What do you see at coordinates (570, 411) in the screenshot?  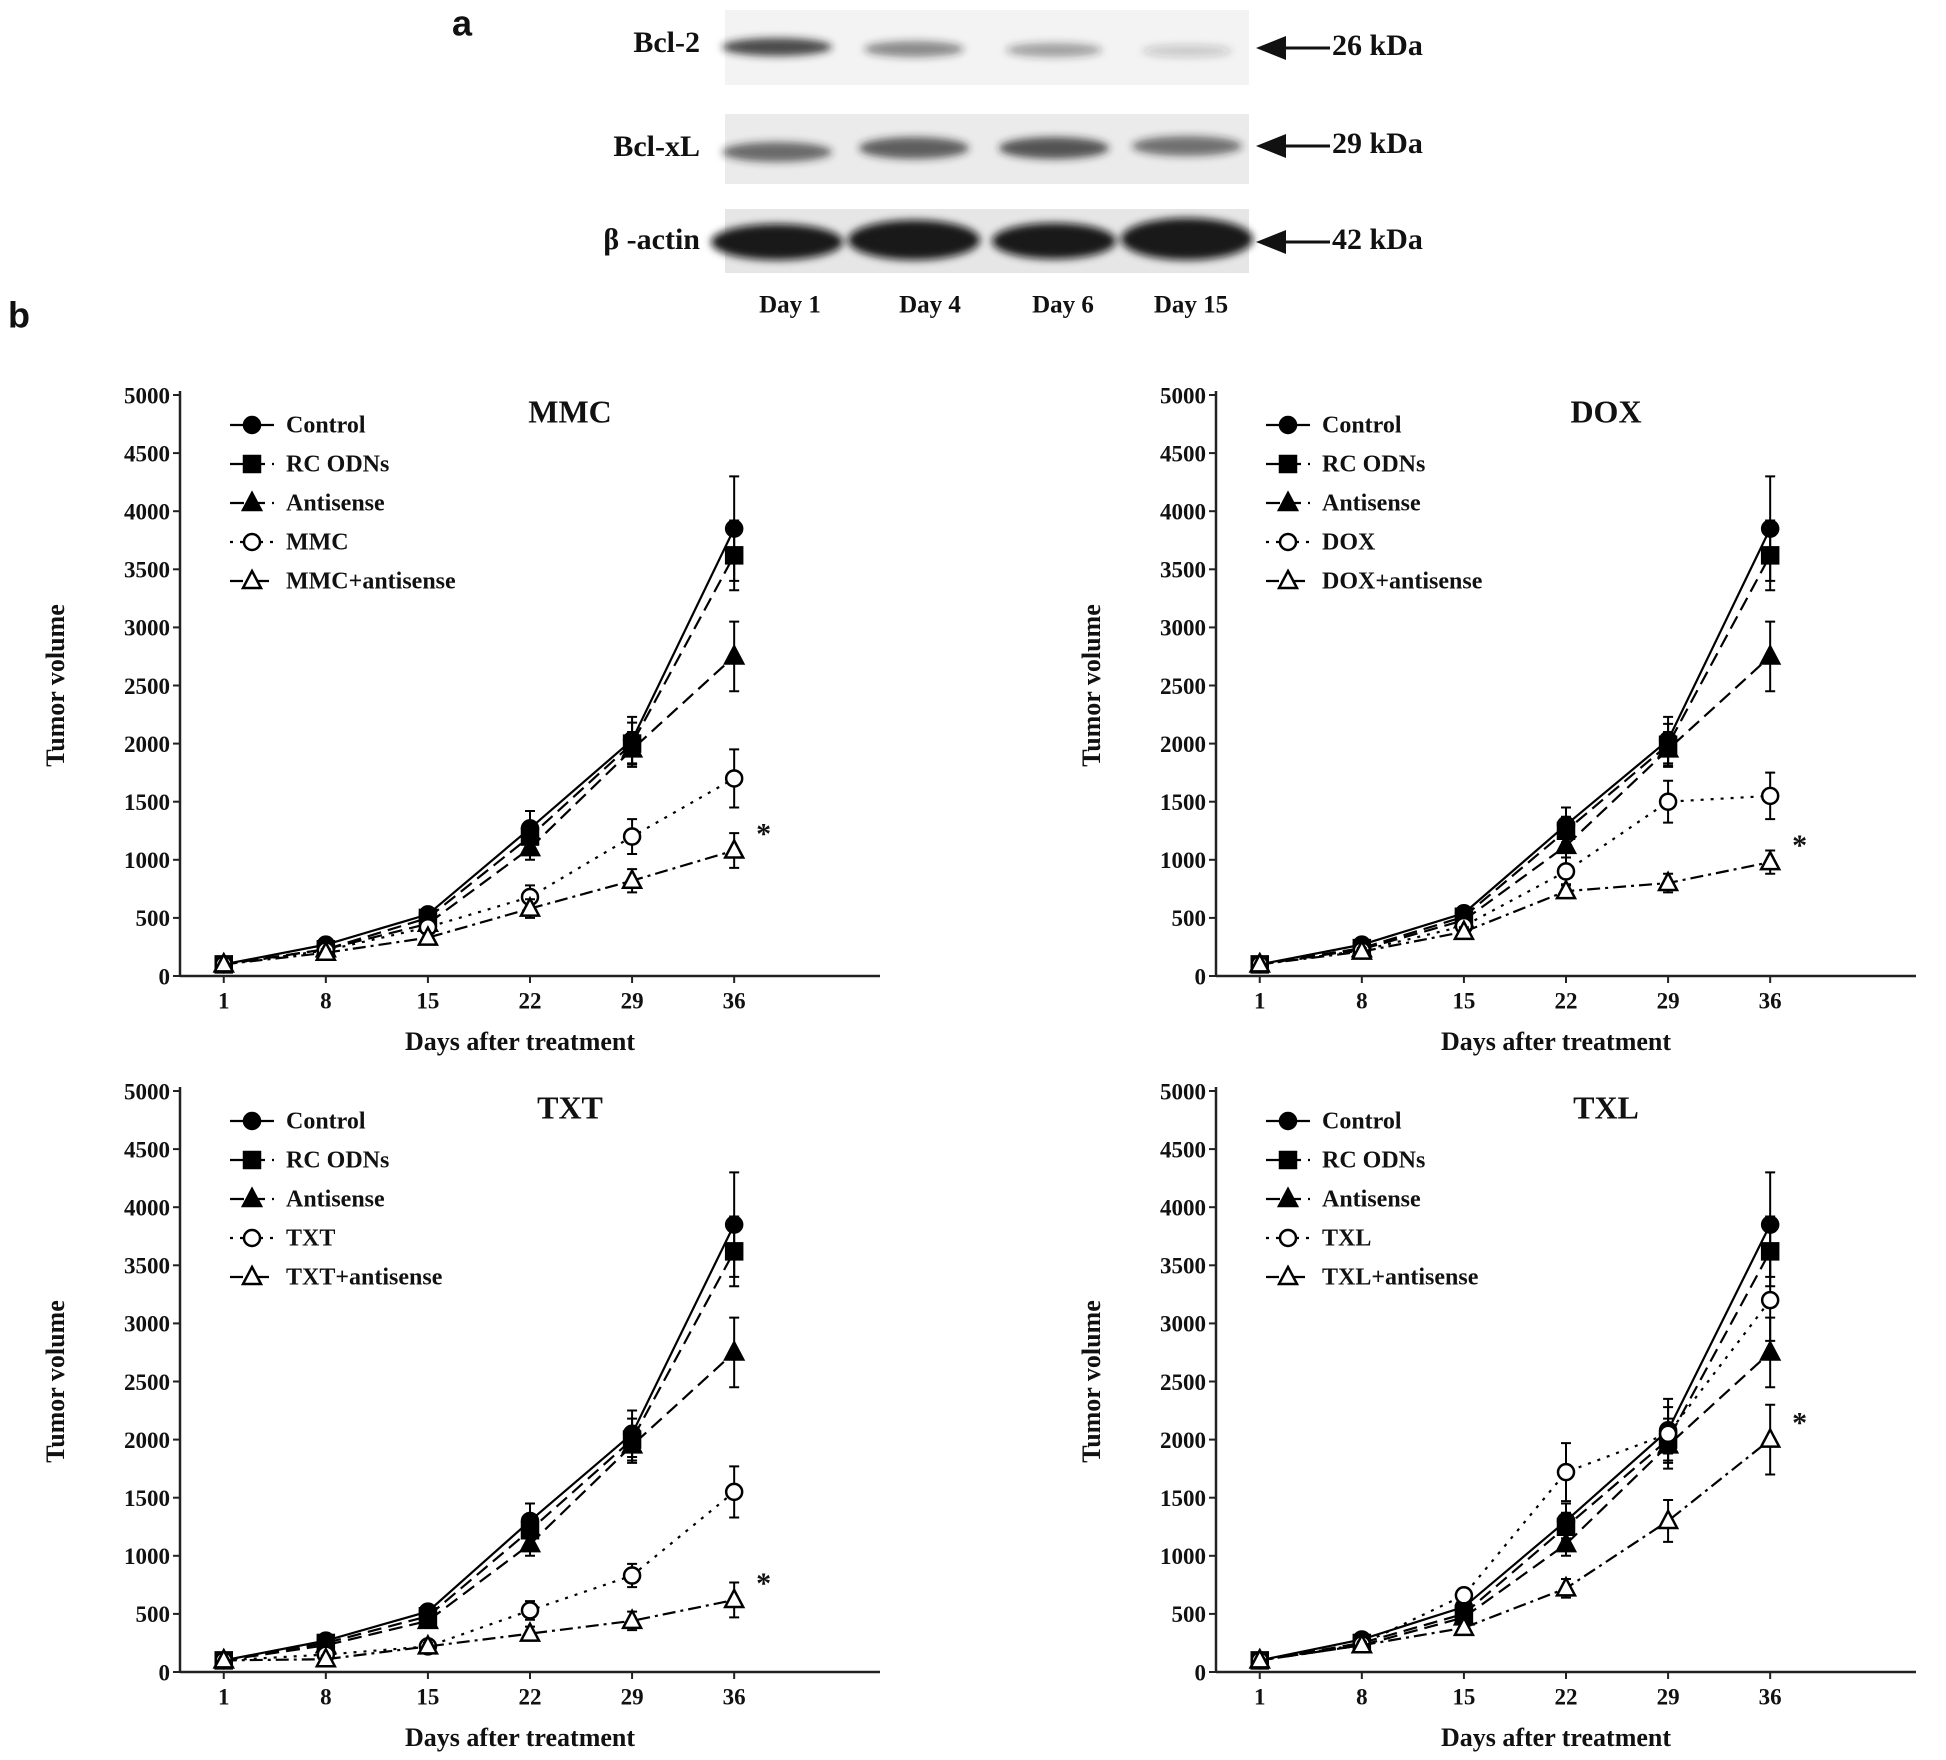 I see `chart-title: MMC` at bounding box center [570, 411].